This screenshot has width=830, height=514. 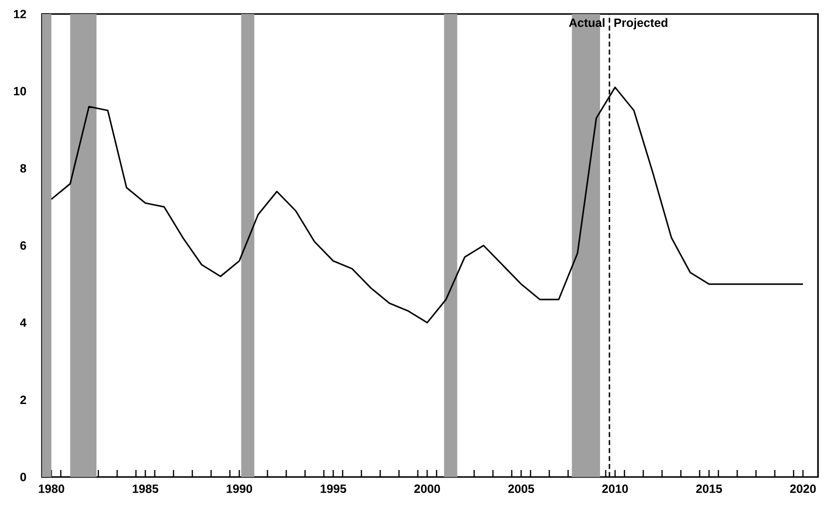 I want to click on annotation: Projected, so click(x=641, y=24).